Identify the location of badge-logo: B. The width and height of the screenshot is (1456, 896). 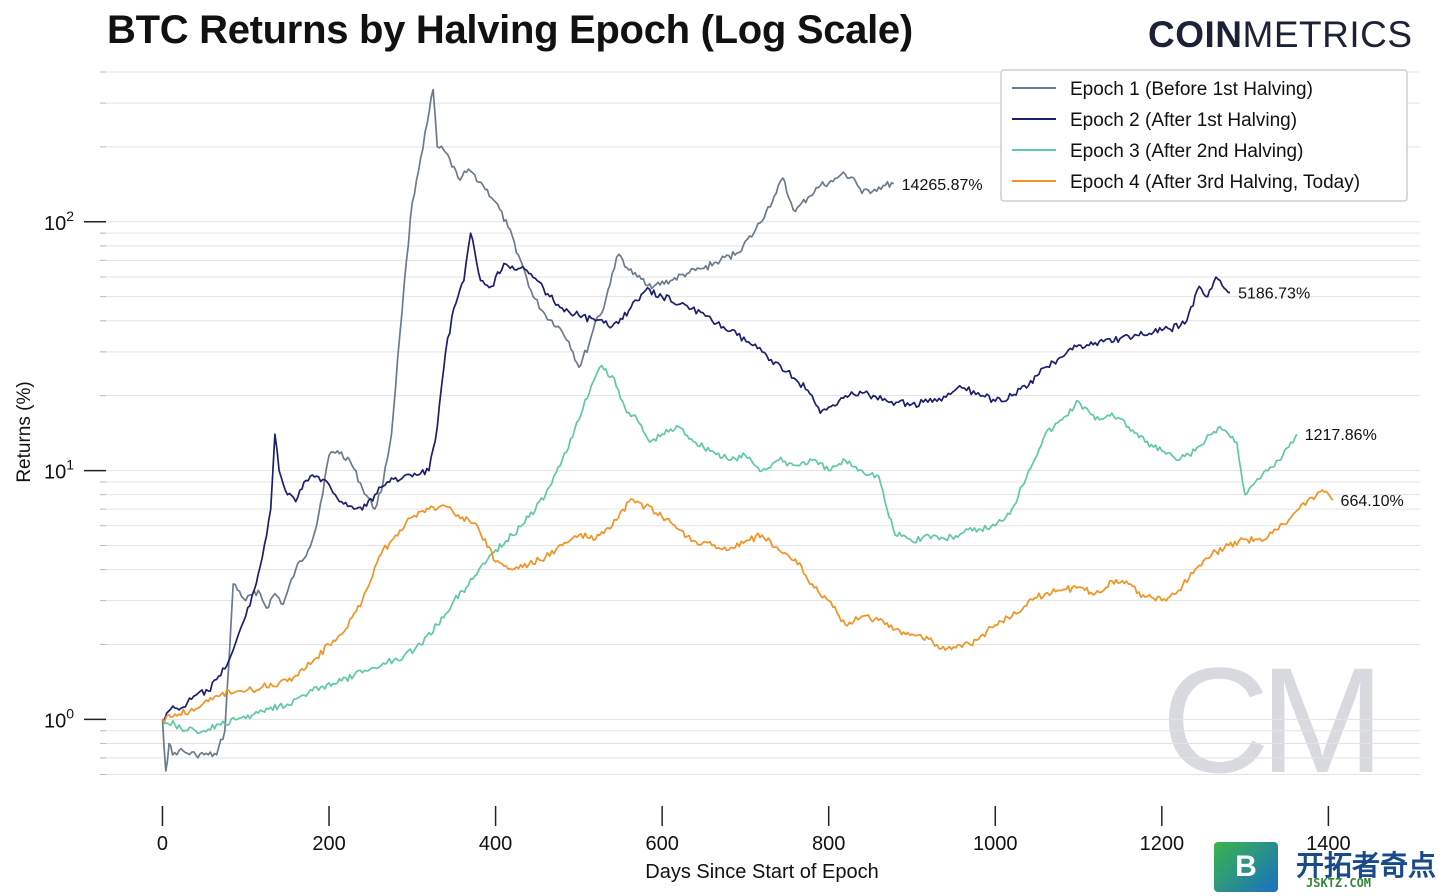
(1246, 867).